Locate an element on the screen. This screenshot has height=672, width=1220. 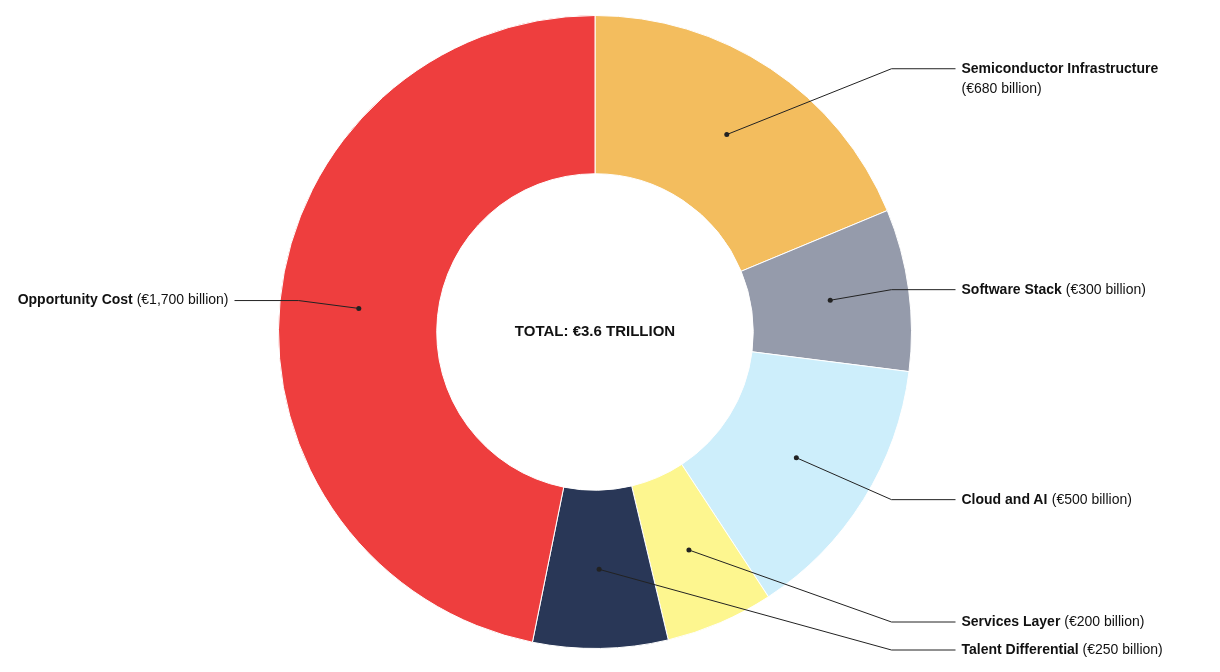
text: TOTAL: €3.6 TRILLION is located at coordinates (595, 331).